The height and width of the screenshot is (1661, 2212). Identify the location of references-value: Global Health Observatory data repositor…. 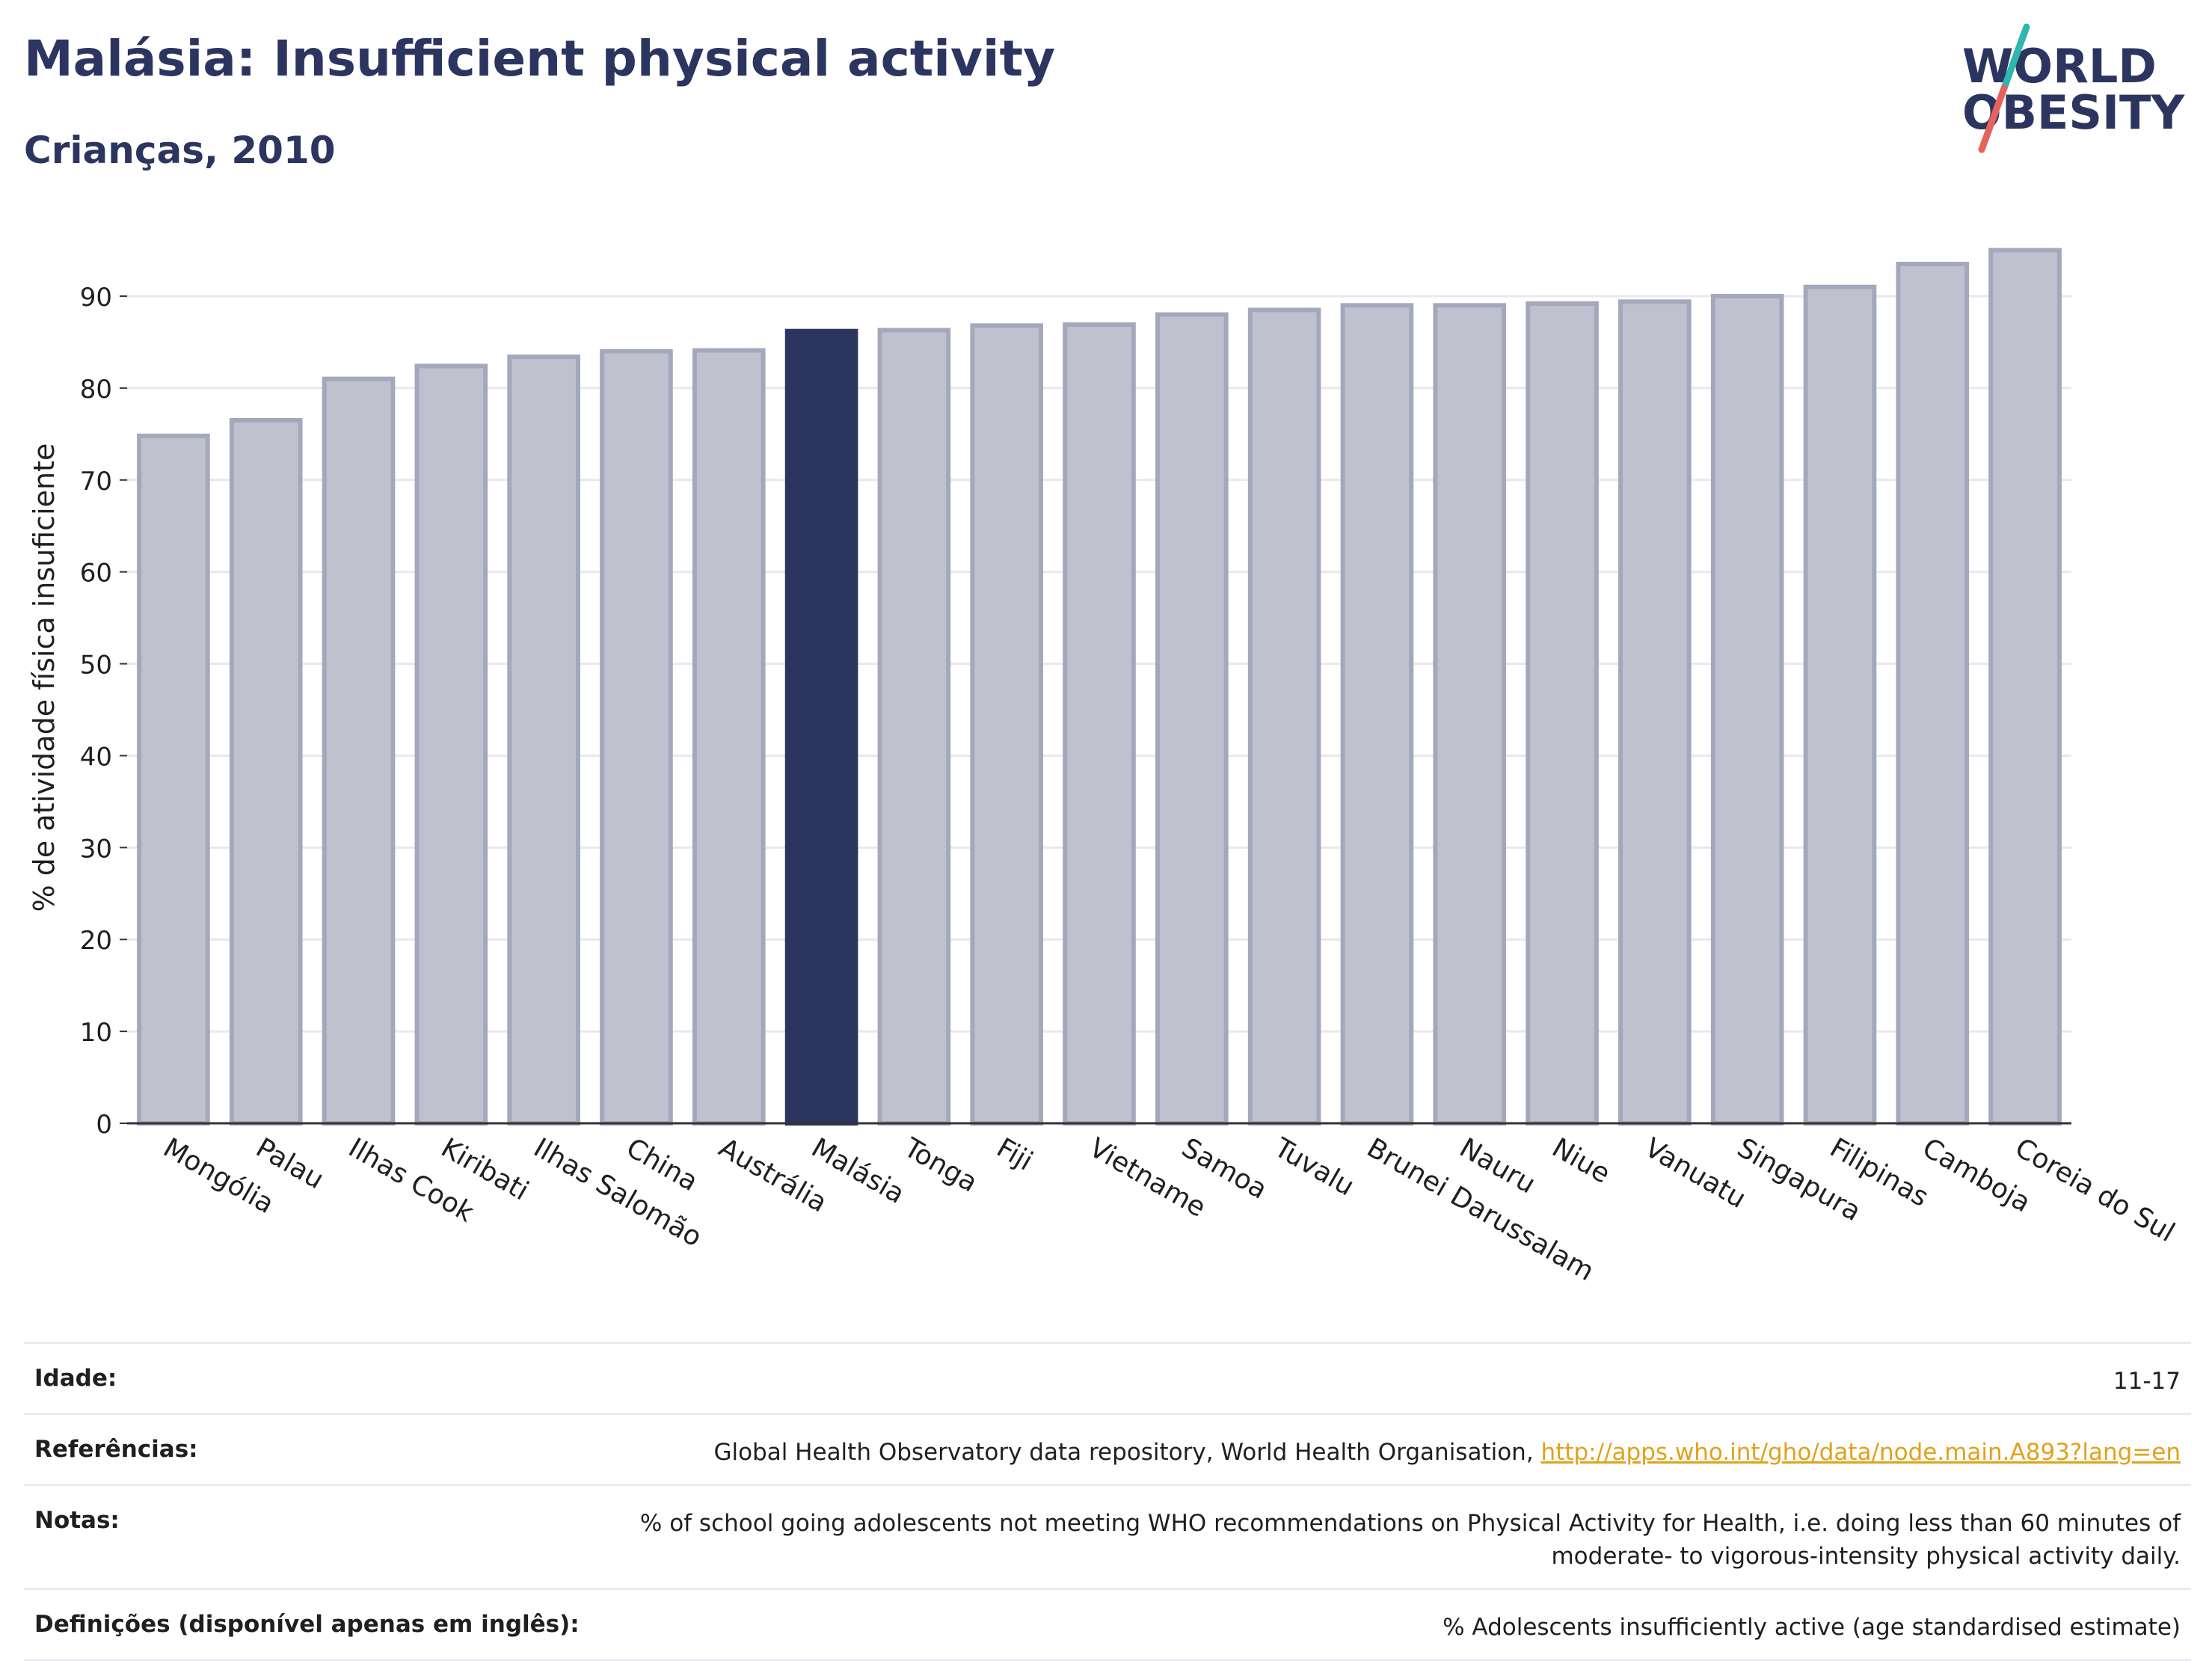
(1447, 1453).